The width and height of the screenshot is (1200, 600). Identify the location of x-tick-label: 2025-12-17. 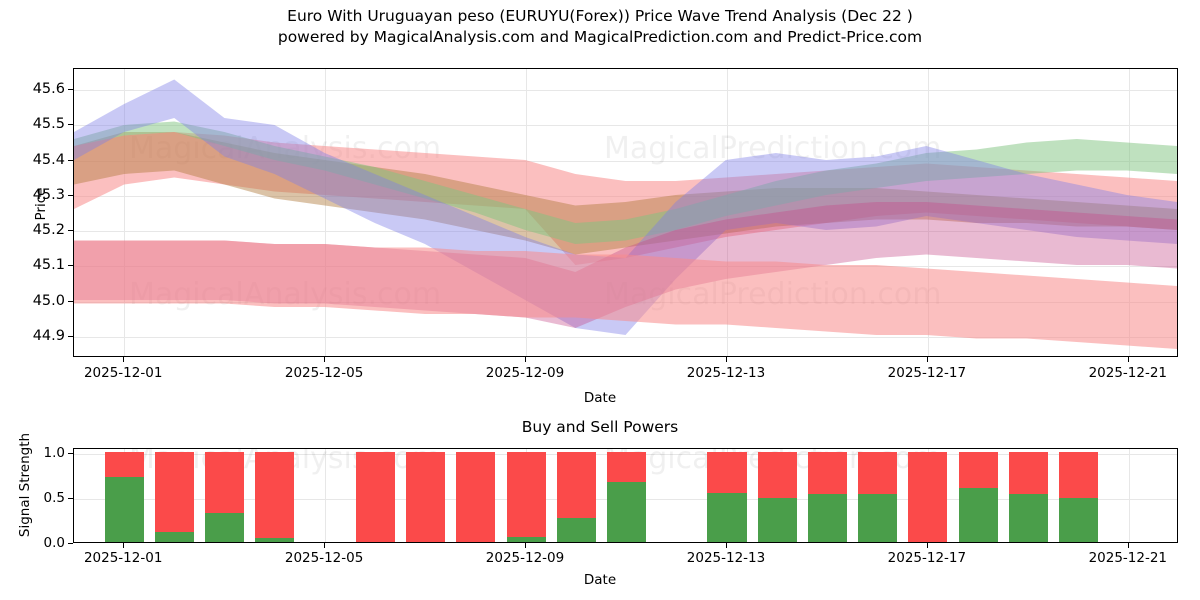
(927, 373).